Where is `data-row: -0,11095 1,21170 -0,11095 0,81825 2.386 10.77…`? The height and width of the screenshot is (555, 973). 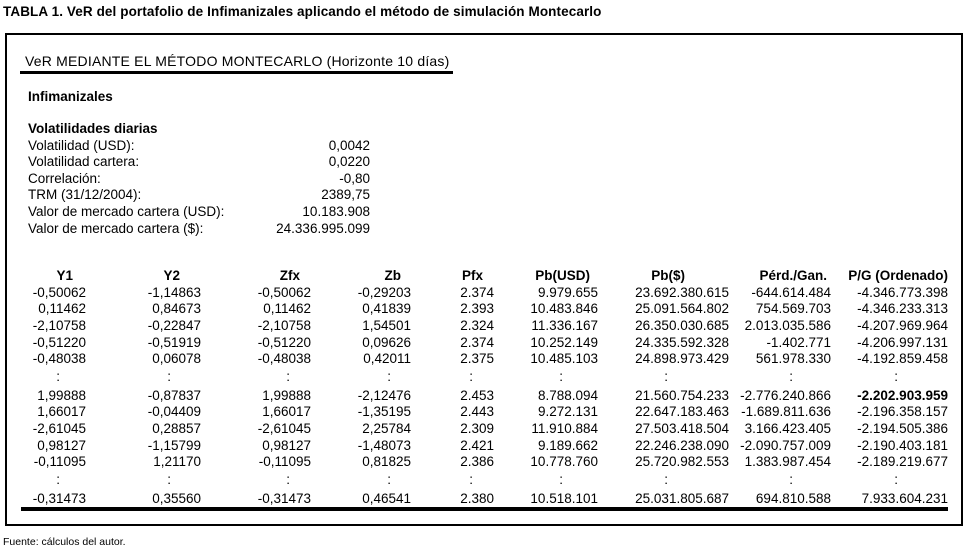
data-row: -0,11095 1,21170 -0,11095 0,81825 2.386 10.77… is located at coordinates (484, 462).